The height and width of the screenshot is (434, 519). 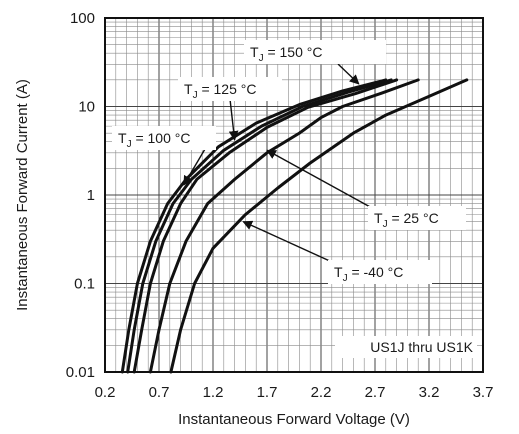 I want to click on note-background, so click(x=406, y=347).